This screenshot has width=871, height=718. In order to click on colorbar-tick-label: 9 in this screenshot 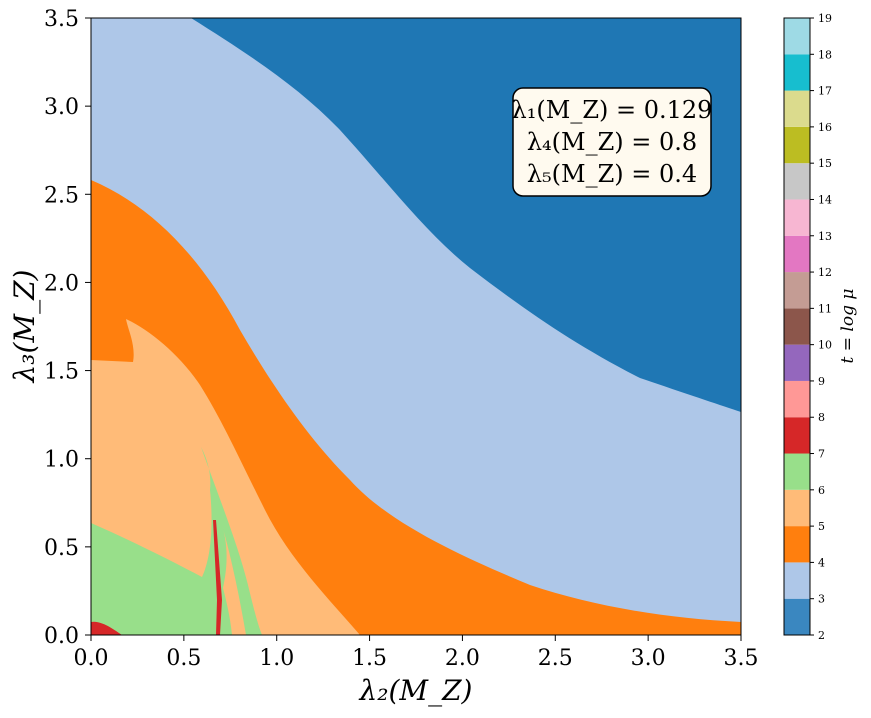, I will do `click(821, 381)`.